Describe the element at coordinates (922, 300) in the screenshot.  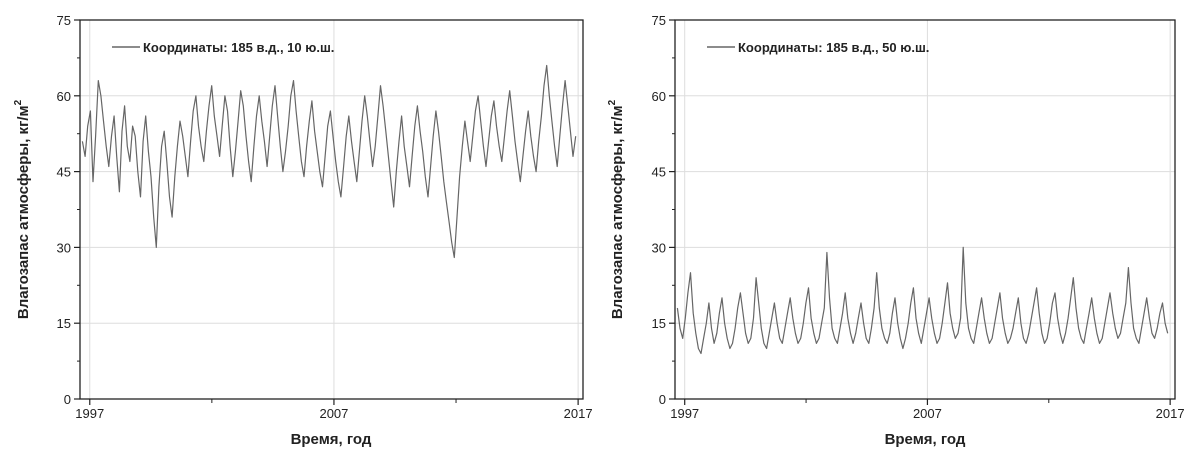
I see `series-line` at that location.